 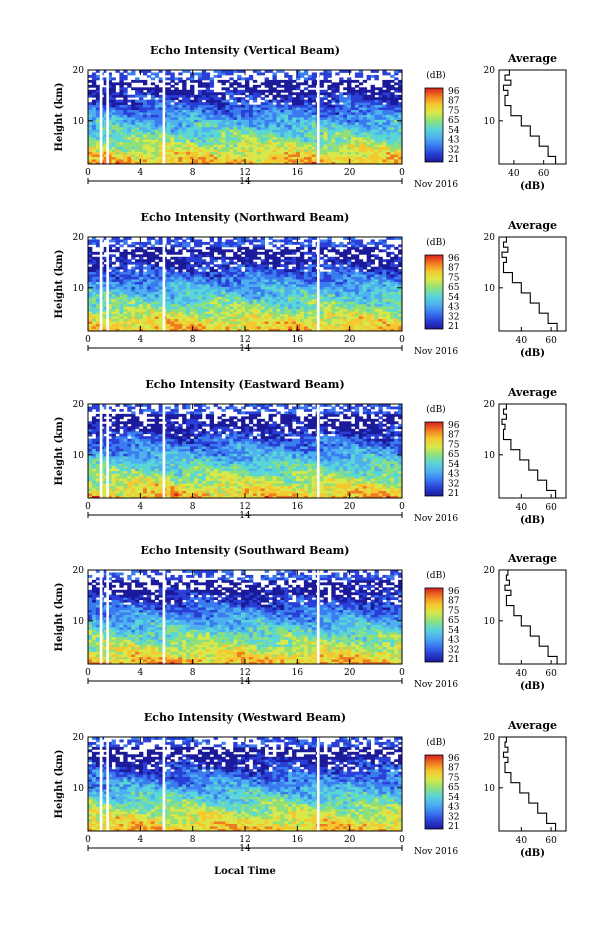 What do you see at coordinates (164, 117) in the screenshot?
I see `data-gap` at bounding box center [164, 117].